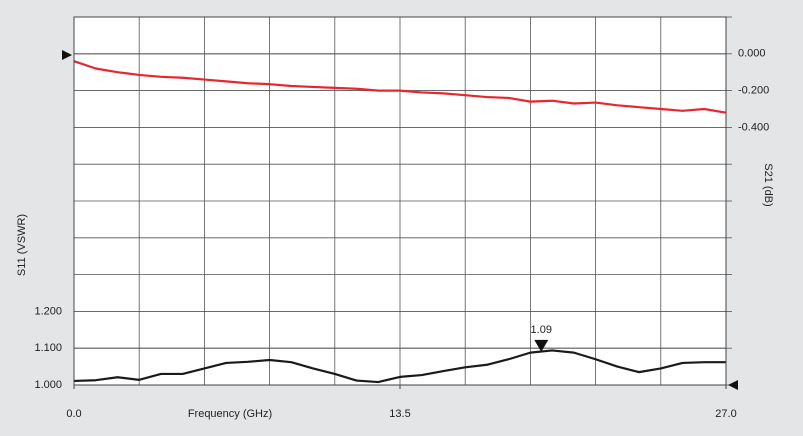  Describe the element at coordinates (541, 330) in the screenshot. I see `peak-label: 1.09` at that location.